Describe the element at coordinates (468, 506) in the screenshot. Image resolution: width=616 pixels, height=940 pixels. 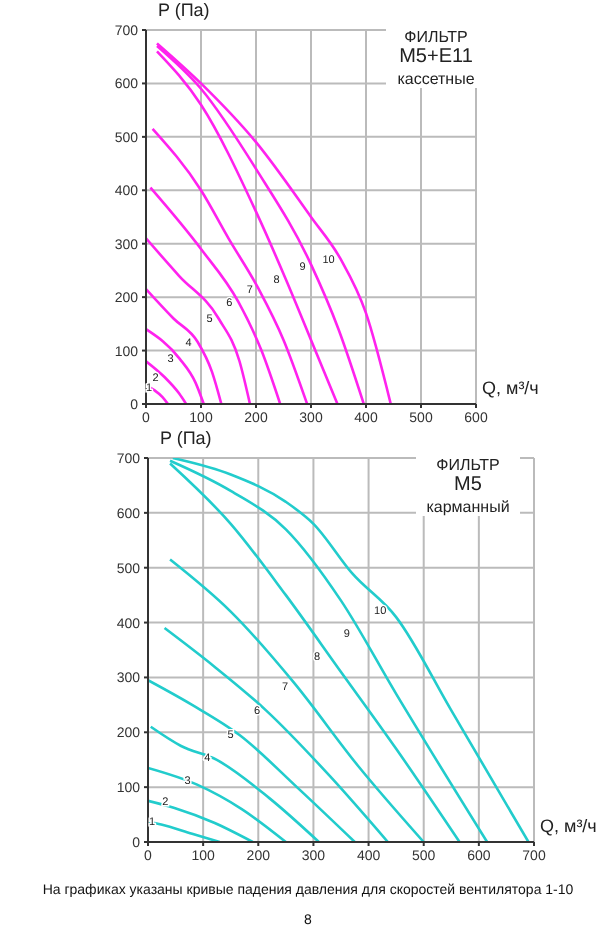
I see `annotation: карманный` at that location.